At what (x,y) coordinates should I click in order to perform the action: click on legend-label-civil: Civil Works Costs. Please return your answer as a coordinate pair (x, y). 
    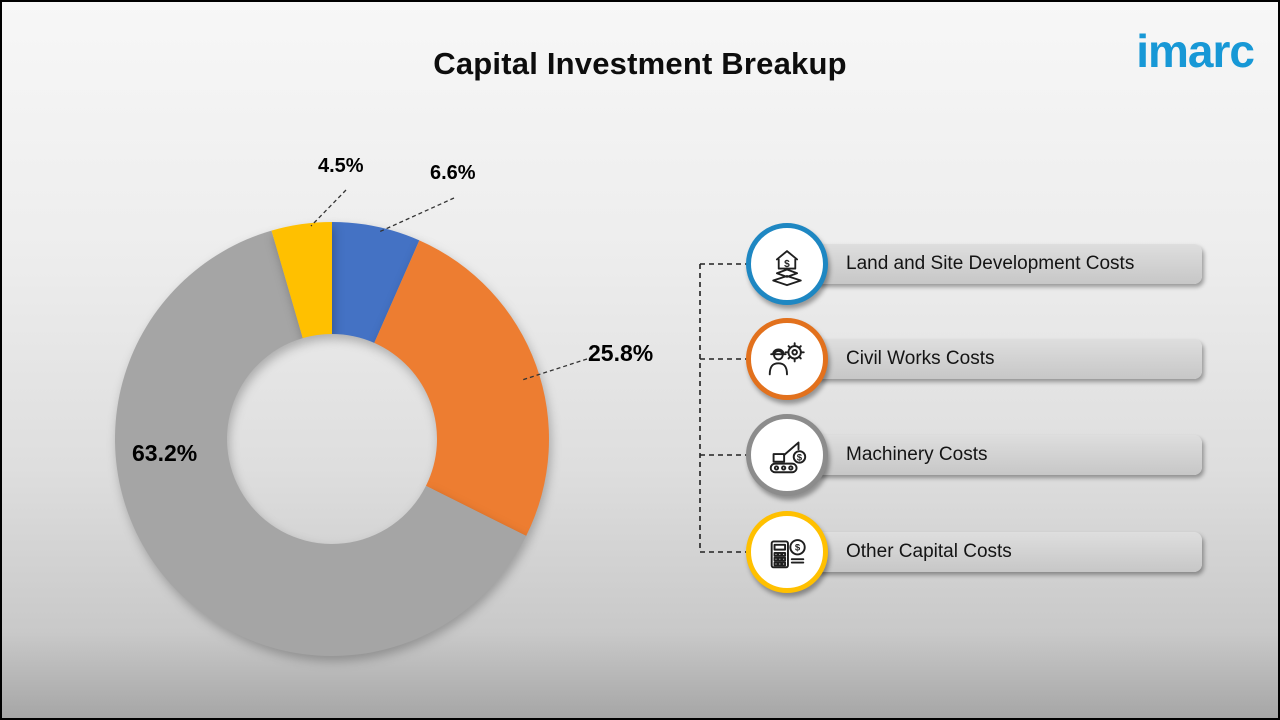
    Looking at the image, I should click on (1007, 359).